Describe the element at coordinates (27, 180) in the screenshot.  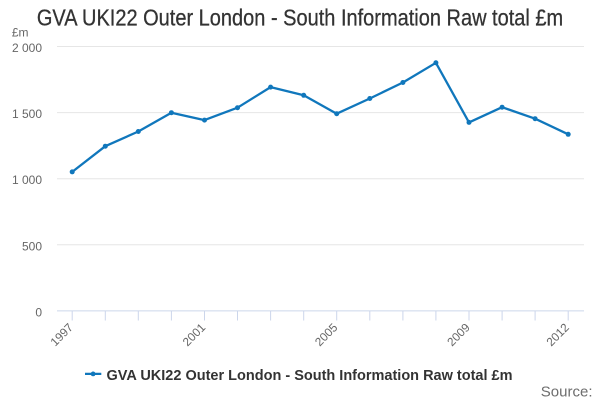
I see `svg-text: 1 000` at that location.